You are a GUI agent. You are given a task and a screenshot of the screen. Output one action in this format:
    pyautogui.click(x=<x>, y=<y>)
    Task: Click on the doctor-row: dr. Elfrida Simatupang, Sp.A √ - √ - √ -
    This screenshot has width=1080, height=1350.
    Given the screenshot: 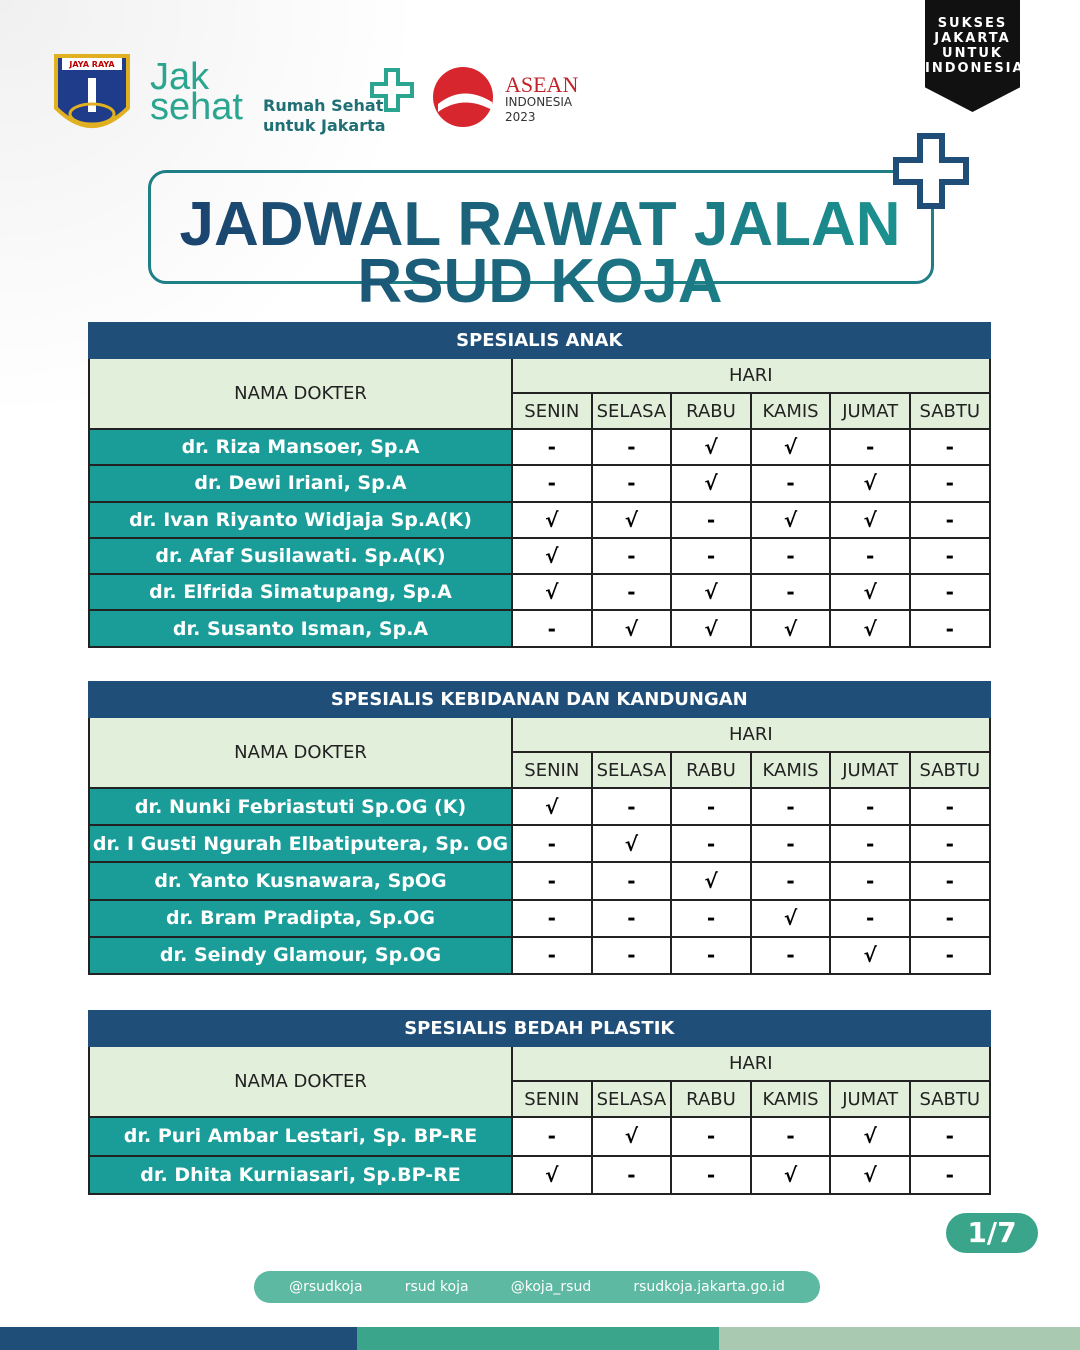 What is the action you would take?
    pyautogui.click(x=539, y=592)
    